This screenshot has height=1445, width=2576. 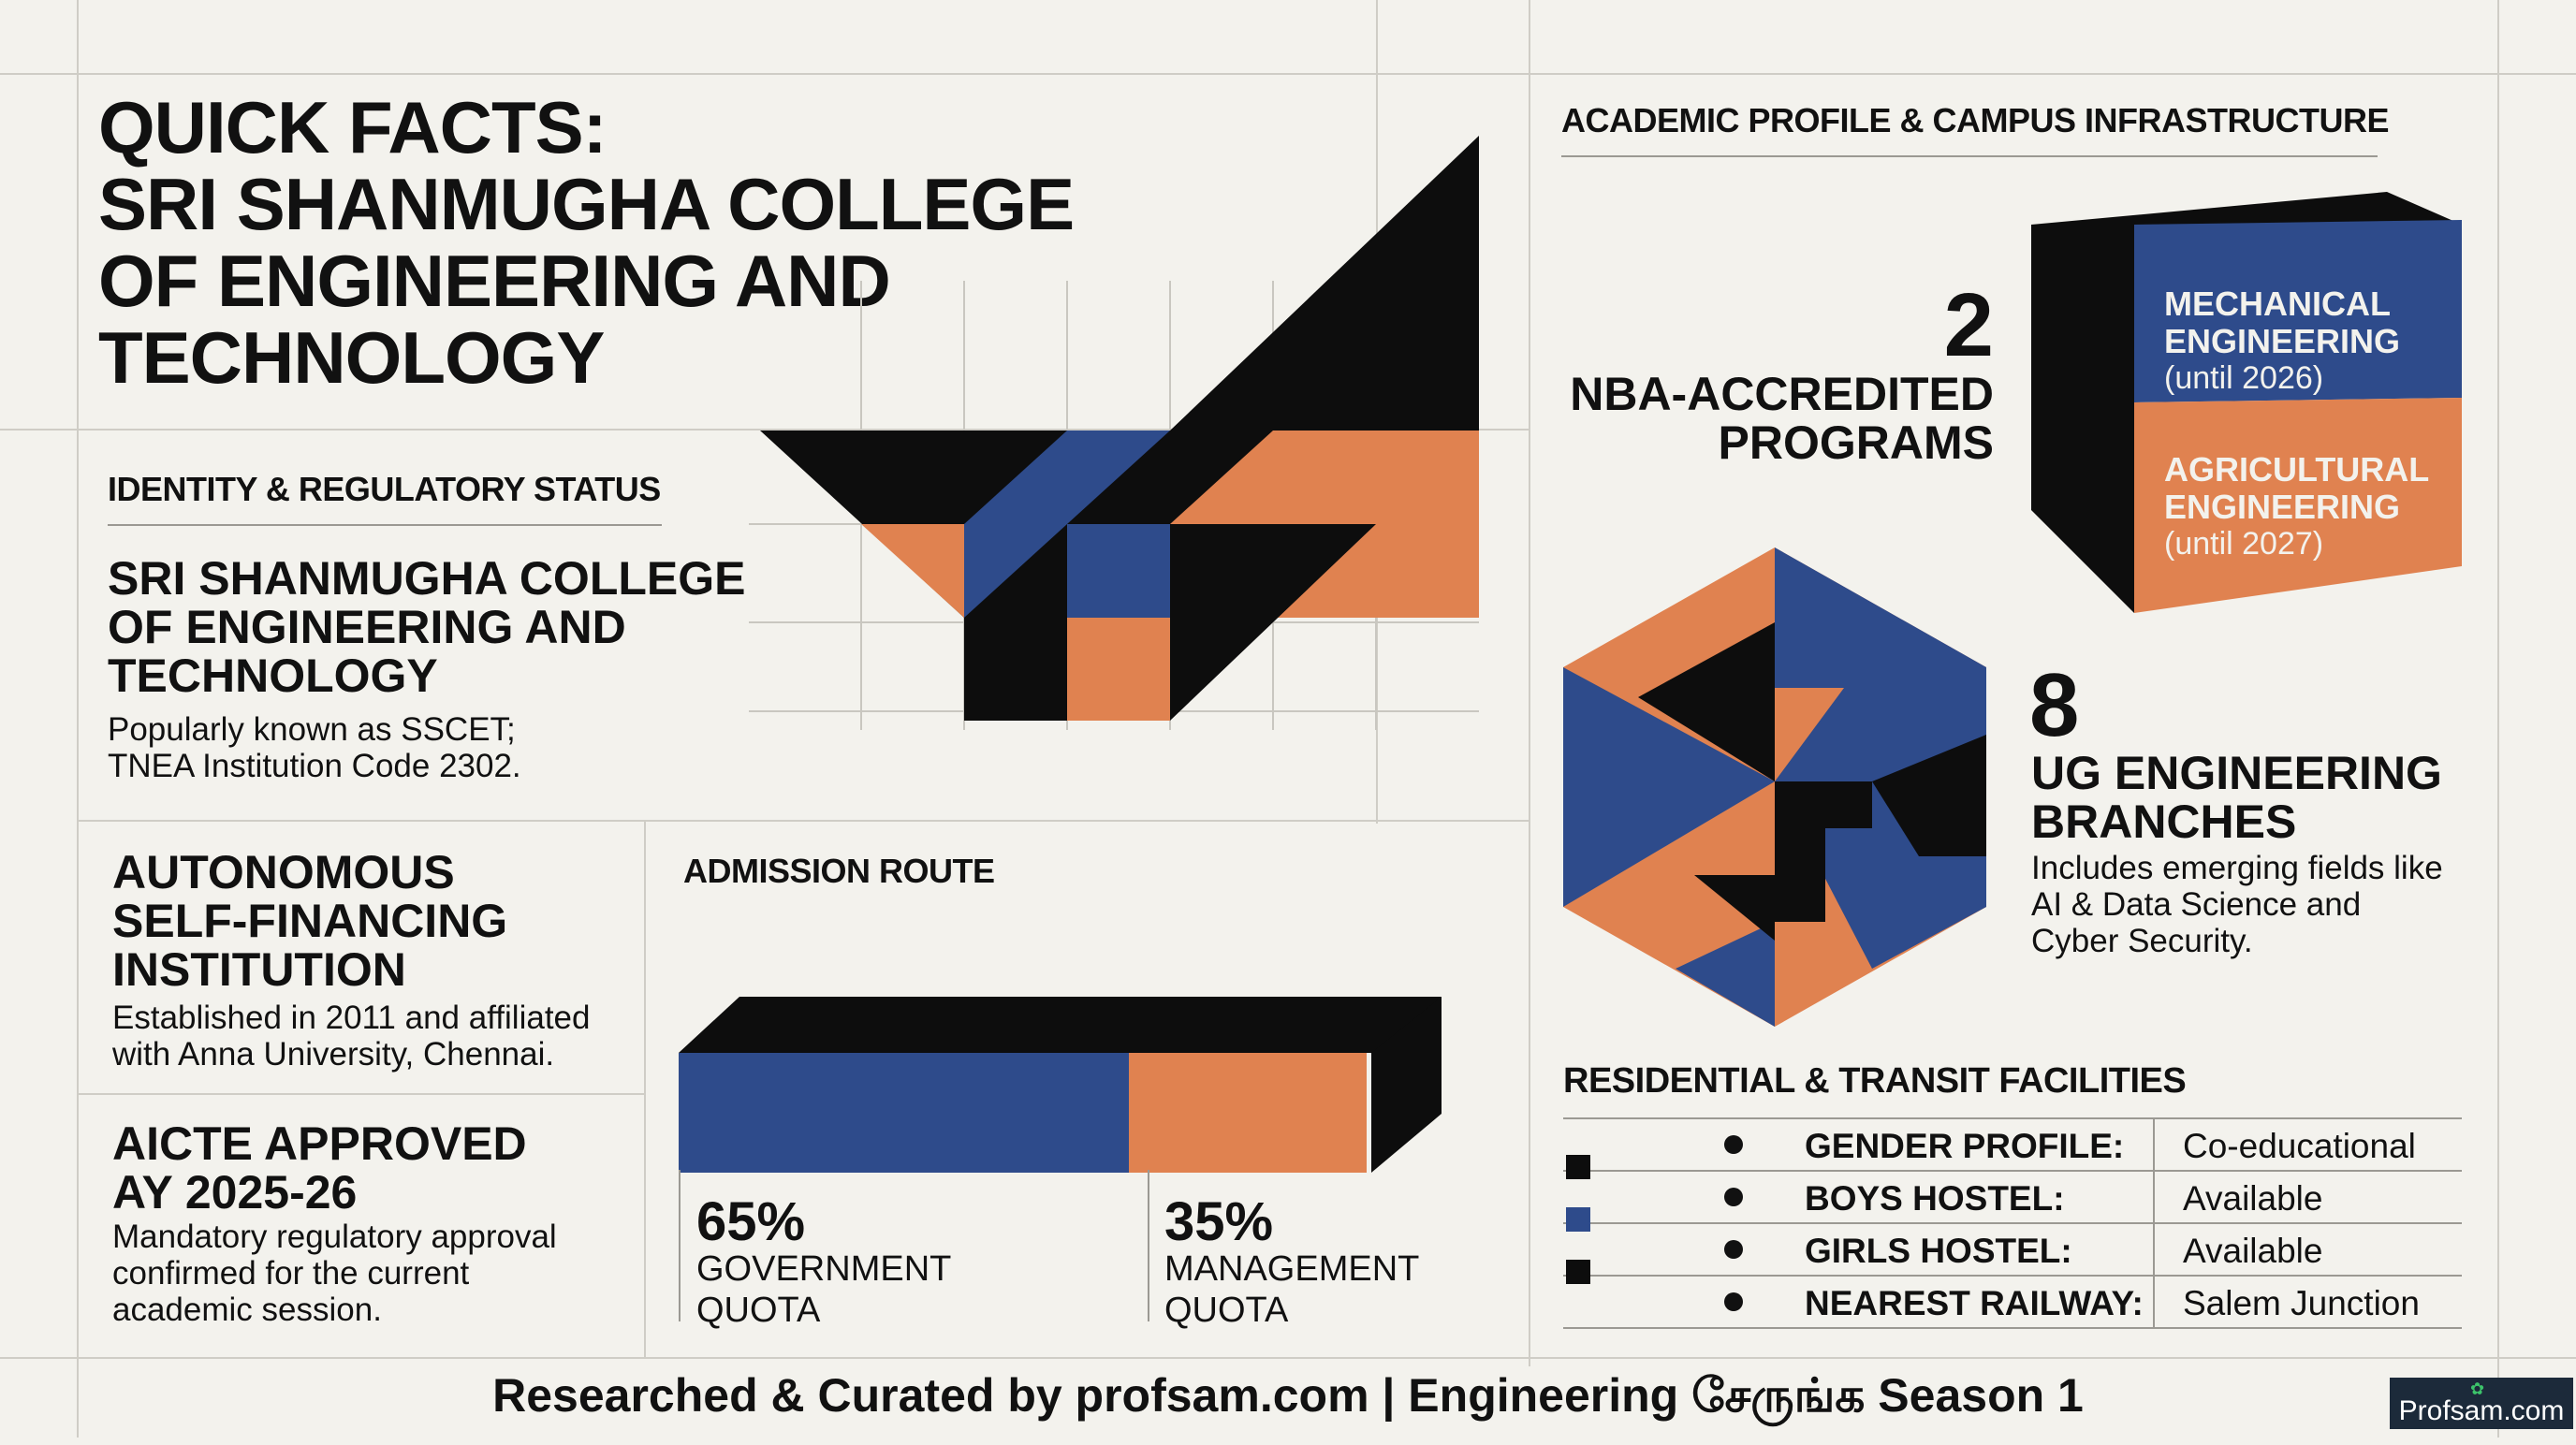 What do you see at coordinates (2299, 1146) in the screenshot?
I see `facility-value: Co-educational` at bounding box center [2299, 1146].